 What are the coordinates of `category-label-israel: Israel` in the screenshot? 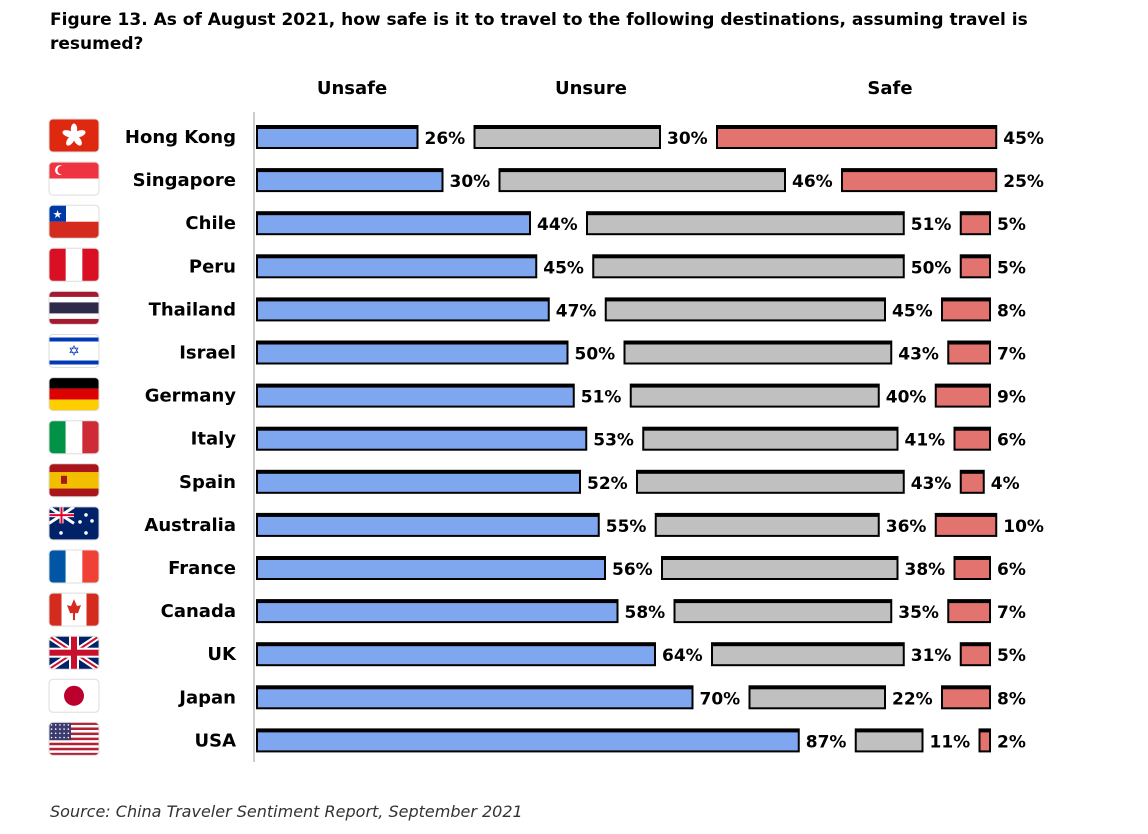 It's located at (207, 353).